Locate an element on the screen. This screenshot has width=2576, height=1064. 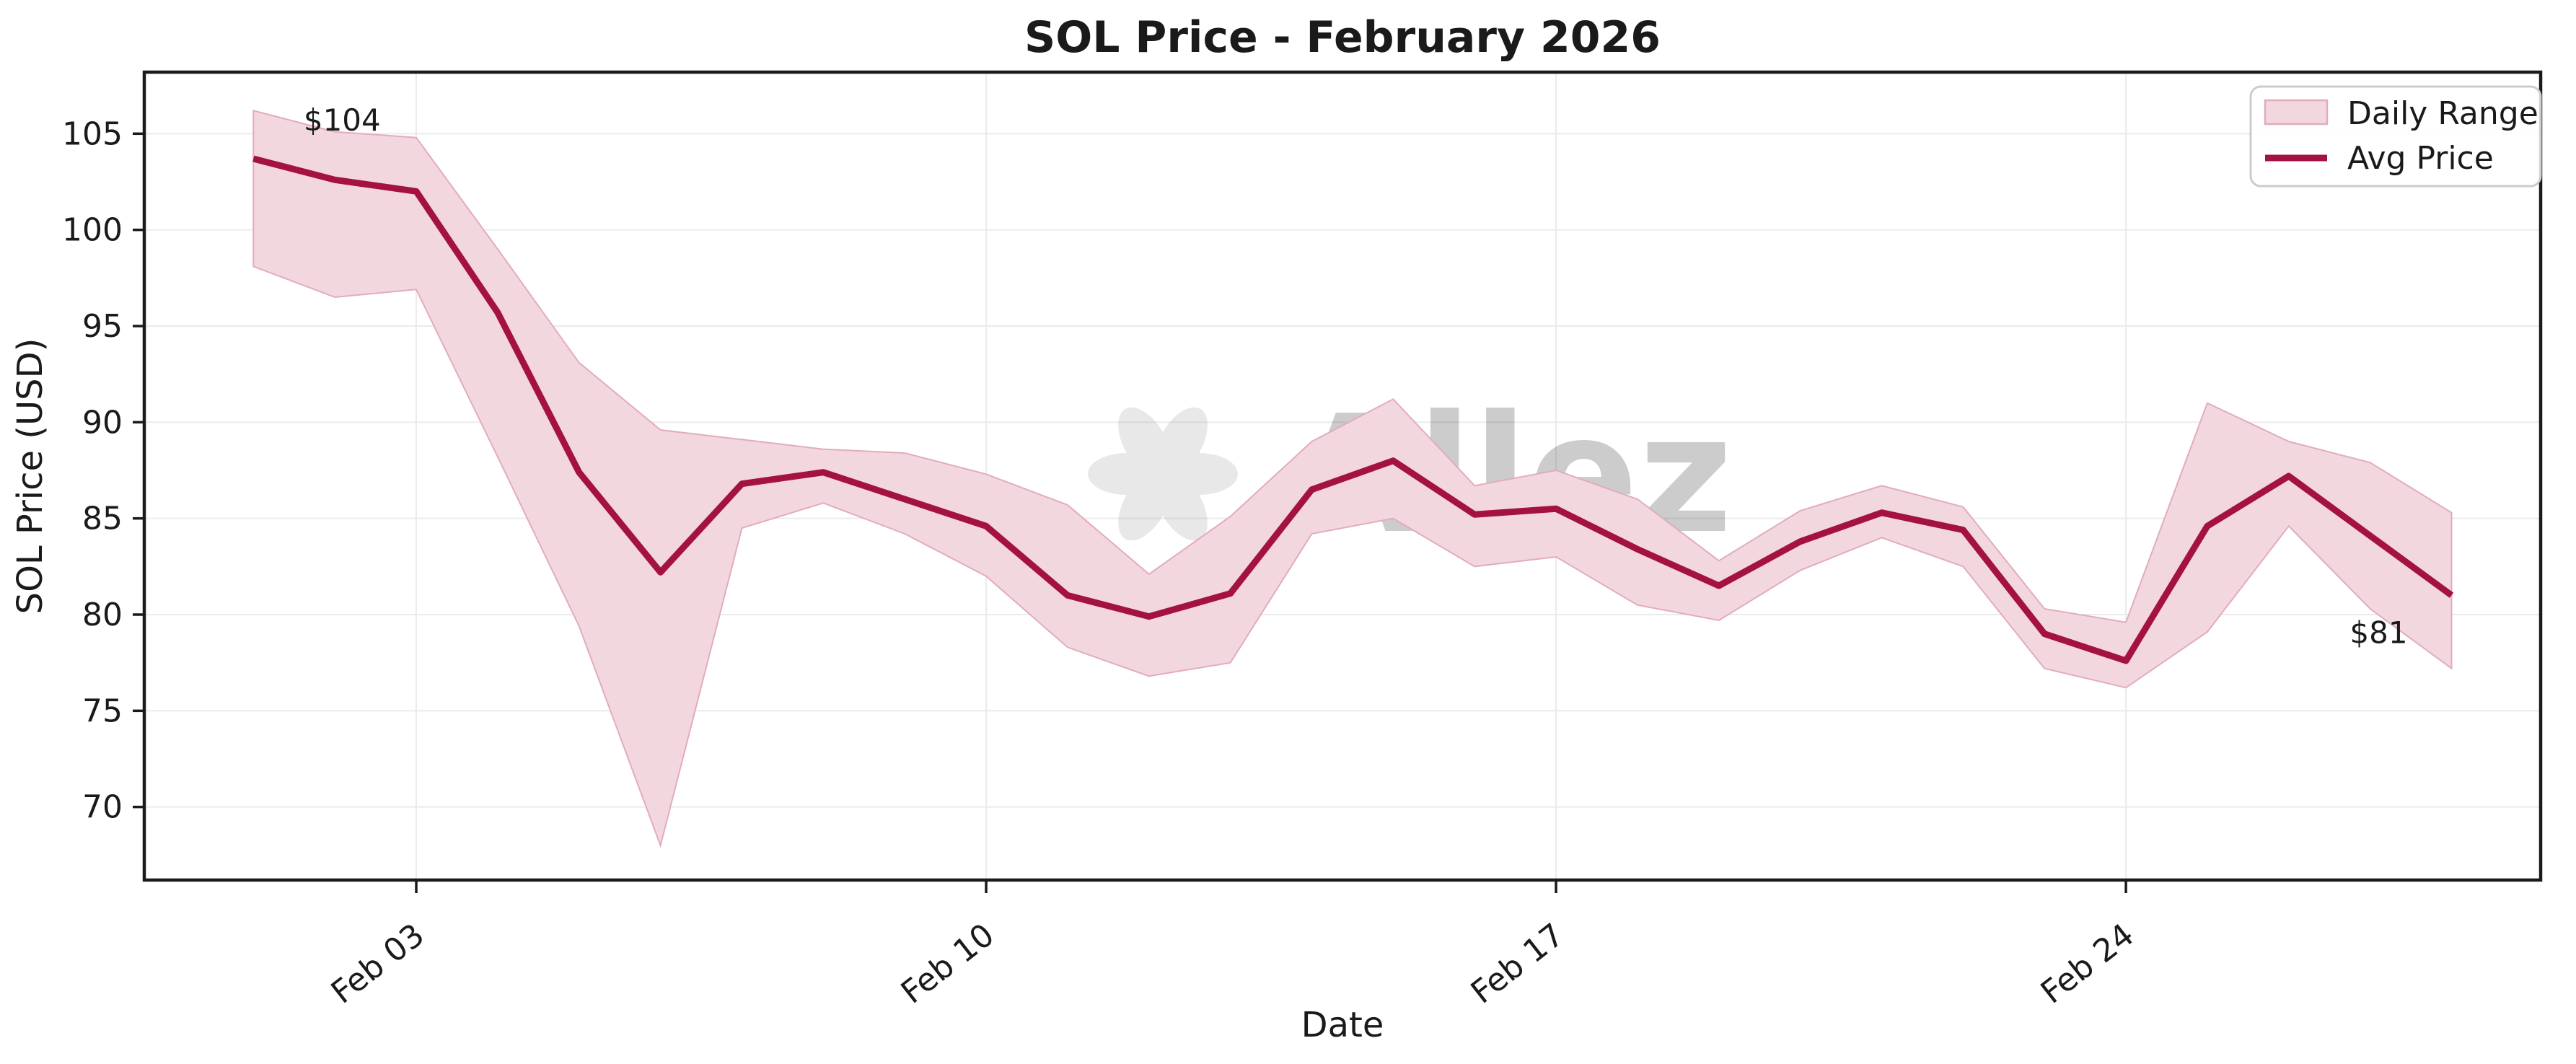
y-tick-label: 100 is located at coordinates (92, 230).